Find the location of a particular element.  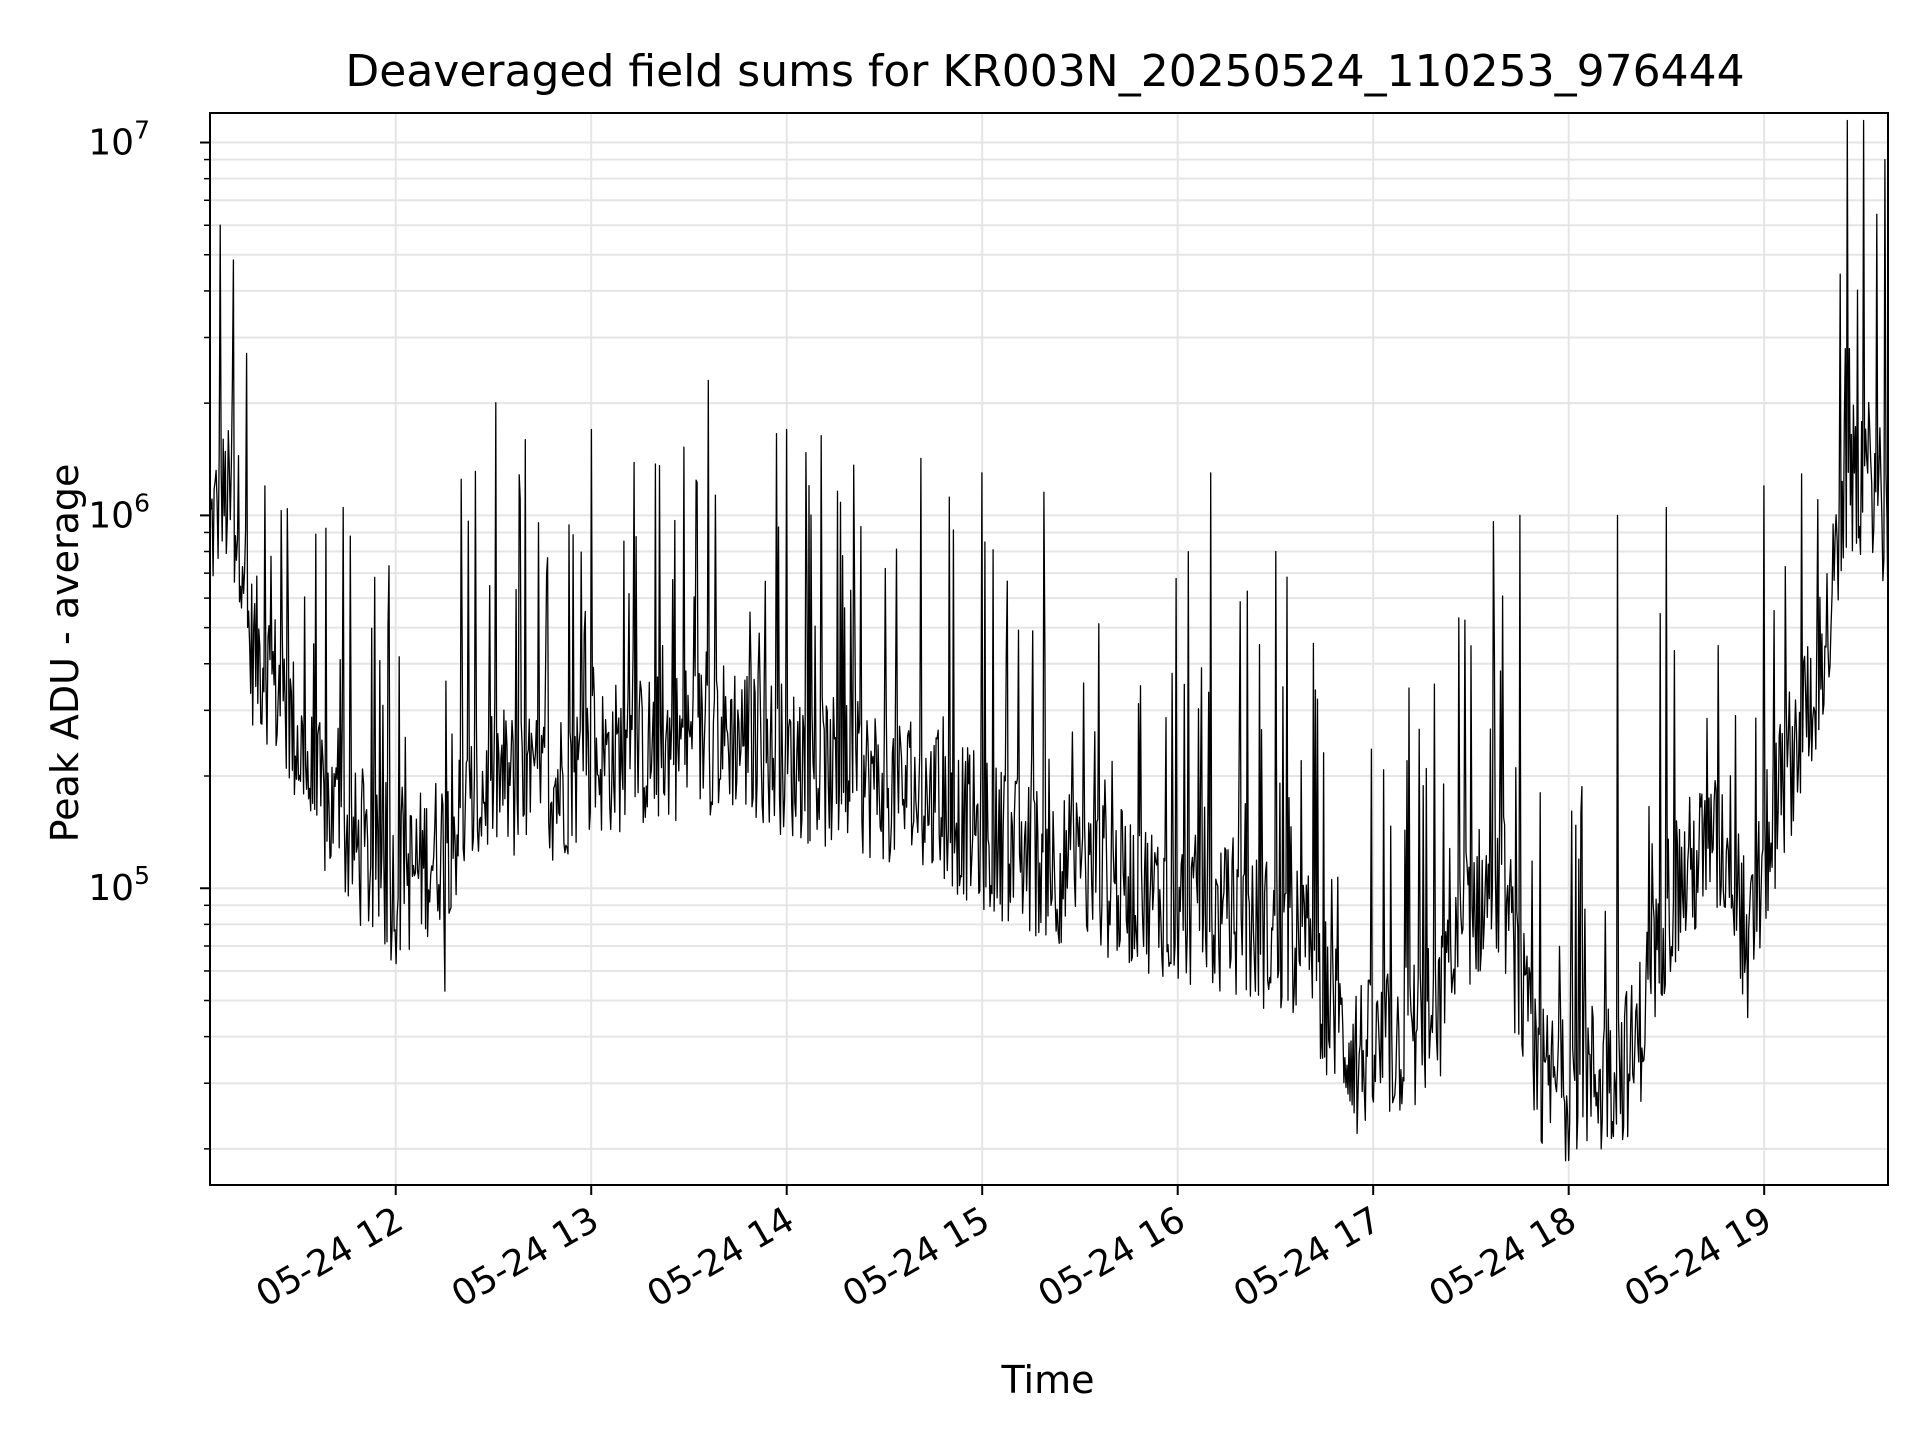

x-tick-label: 05-24 12 is located at coordinates (330, 1257).